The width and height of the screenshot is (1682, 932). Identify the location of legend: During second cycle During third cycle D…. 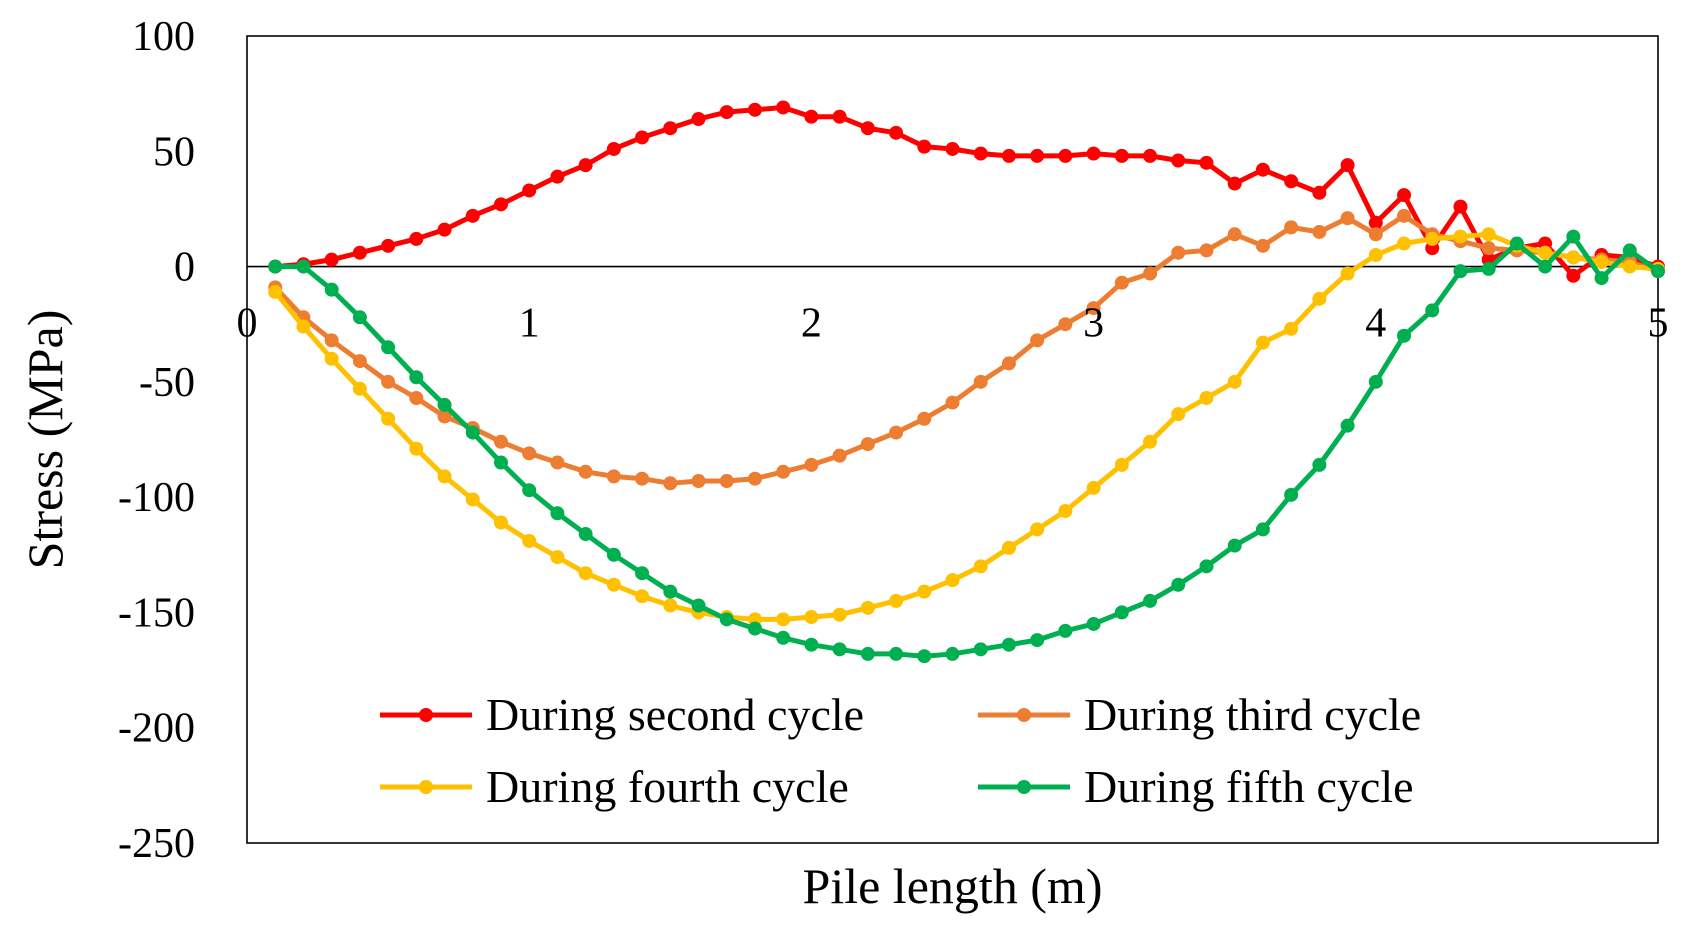
(900, 750).